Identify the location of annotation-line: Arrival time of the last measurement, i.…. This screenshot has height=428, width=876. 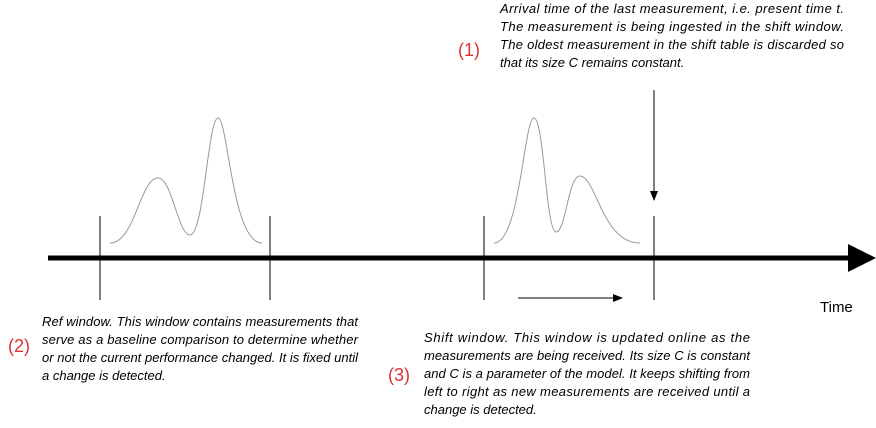
(671, 8).